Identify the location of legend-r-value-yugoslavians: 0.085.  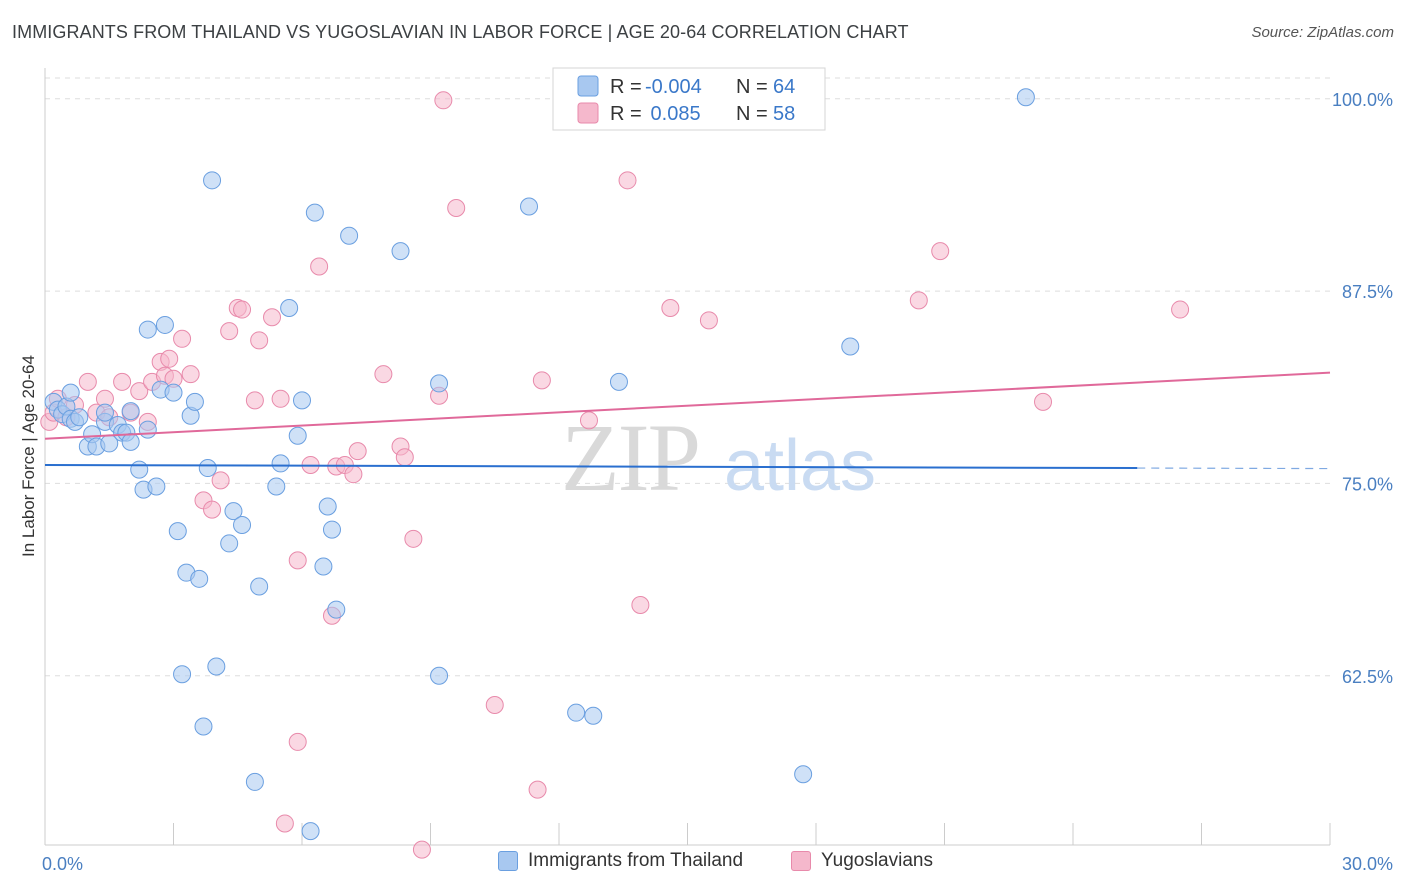
(673, 114).